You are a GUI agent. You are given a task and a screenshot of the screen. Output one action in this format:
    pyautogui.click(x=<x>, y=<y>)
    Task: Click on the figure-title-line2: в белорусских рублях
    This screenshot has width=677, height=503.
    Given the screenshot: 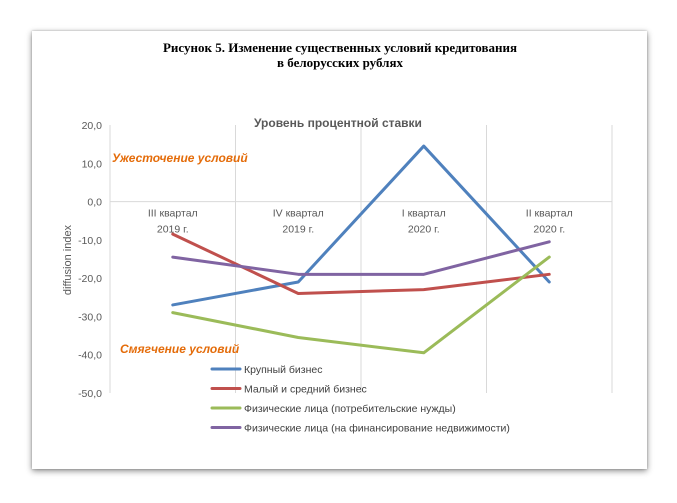 What is the action you would take?
    pyautogui.click(x=340, y=62)
    